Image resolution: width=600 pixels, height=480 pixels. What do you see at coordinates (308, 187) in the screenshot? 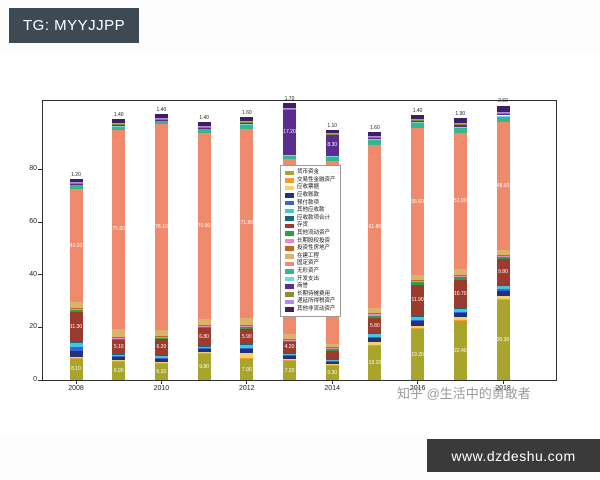
I see `legend-label: 应收票据` at bounding box center [308, 187].